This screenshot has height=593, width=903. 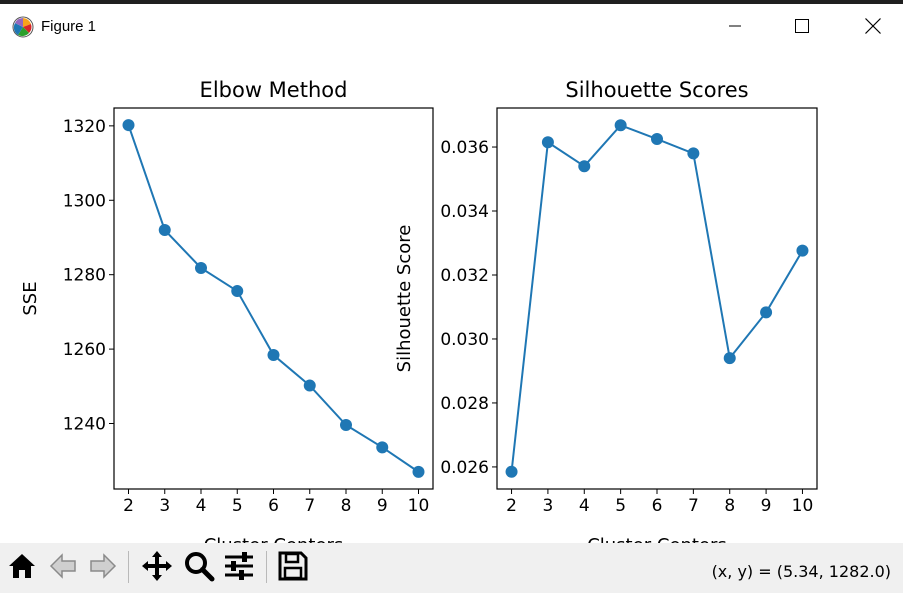 I want to click on title-bar: Figure 1, so click(x=451, y=26).